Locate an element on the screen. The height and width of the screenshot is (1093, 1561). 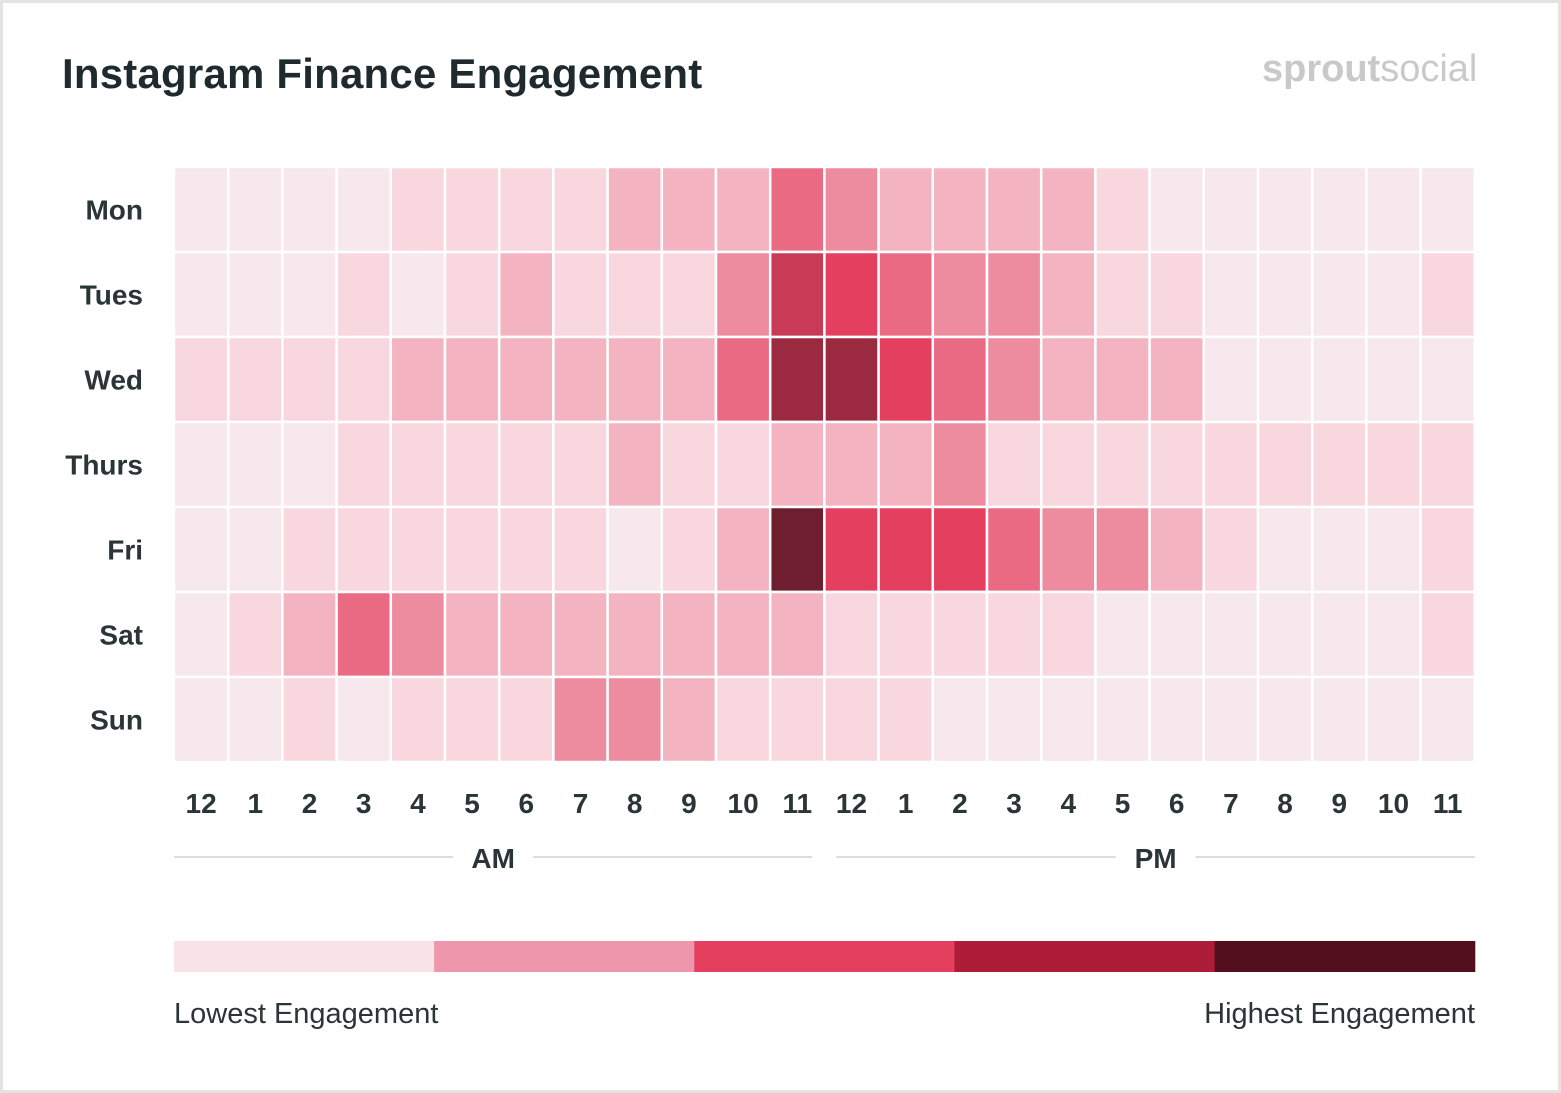
column-label-18: 6 is located at coordinates (1177, 803).